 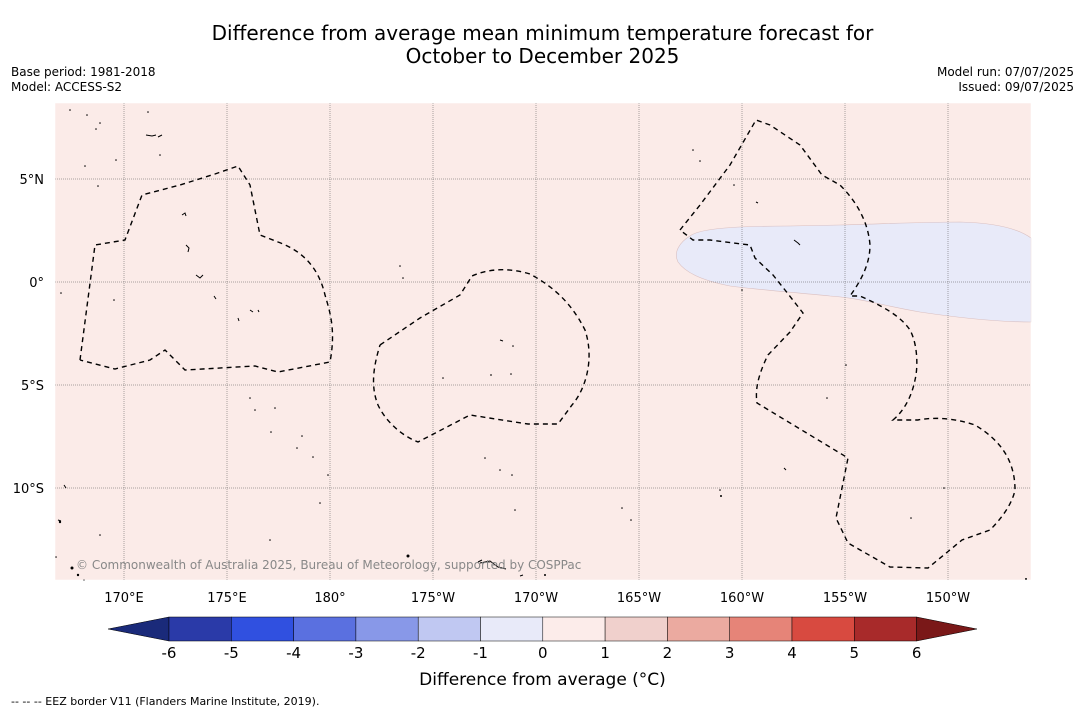 I want to click on lon-tick-label: 170°W, so click(x=536, y=598).